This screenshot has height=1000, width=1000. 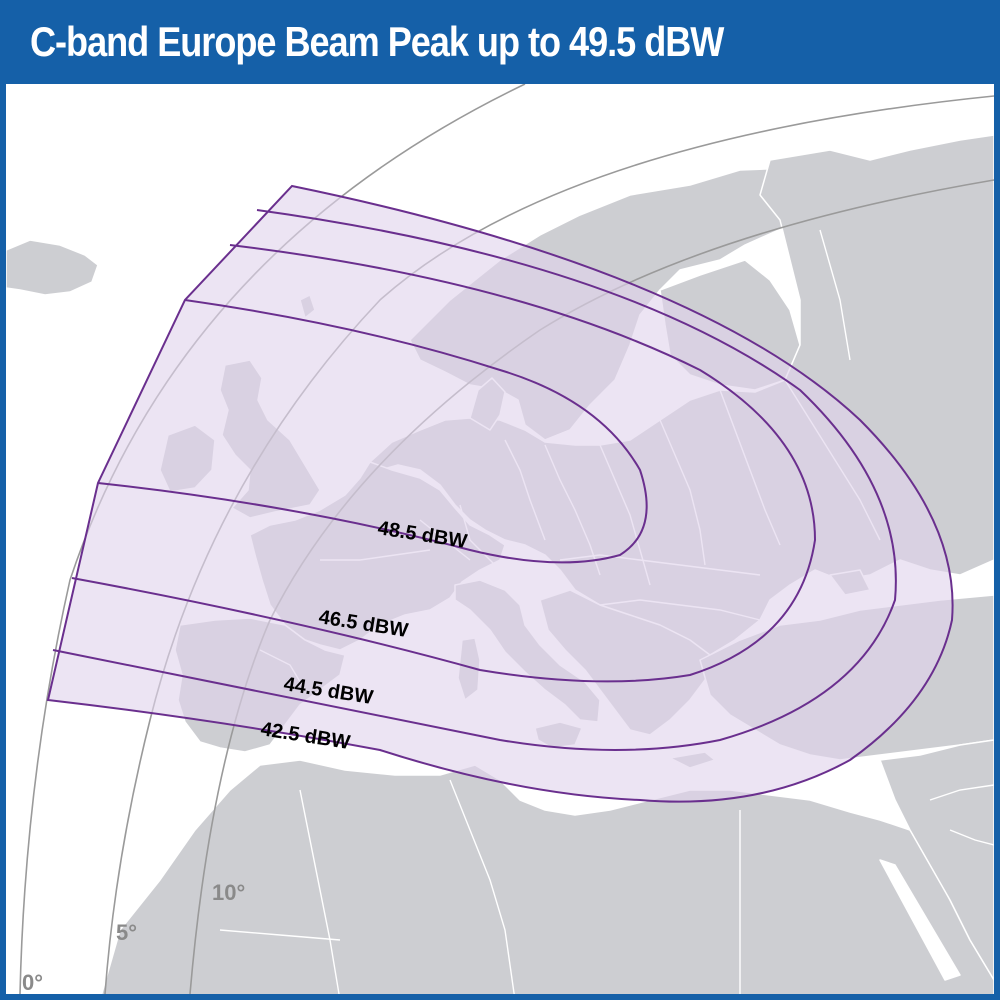 I want to click on elevation-label-0: 0°, so click(x=32, y=982).